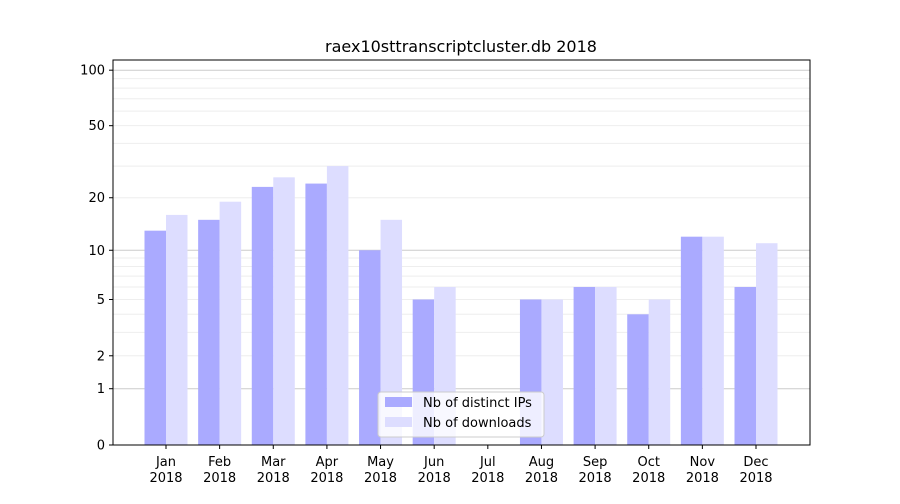  I want to click on y-tick-label: 50, so click(96, 126).